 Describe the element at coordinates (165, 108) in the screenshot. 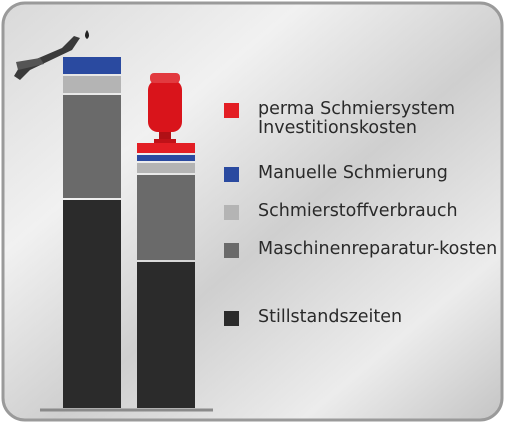

I see `lubricator-icon` at that location.